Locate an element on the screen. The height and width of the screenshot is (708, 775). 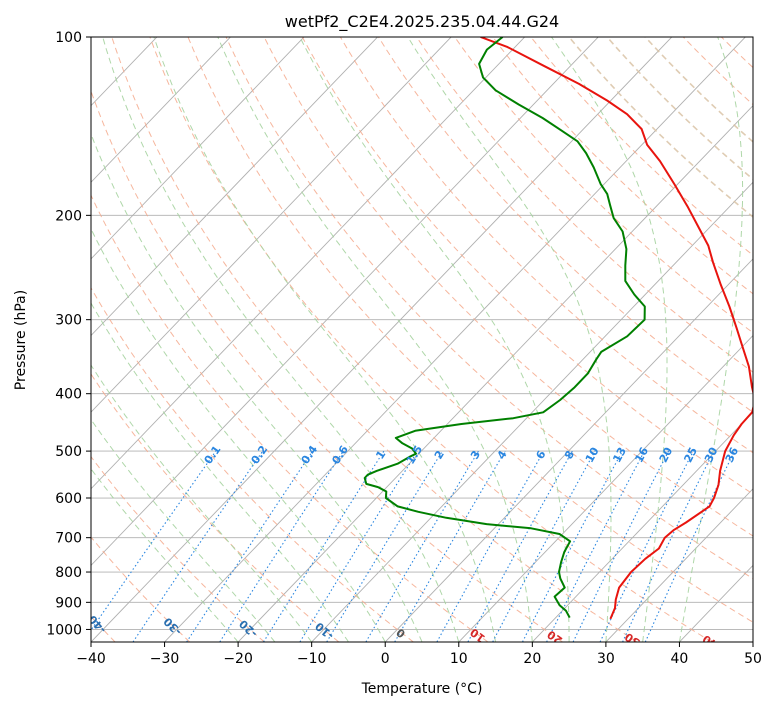
x-axis-title: Temperature (°C) is located at coordinates (422, 689).